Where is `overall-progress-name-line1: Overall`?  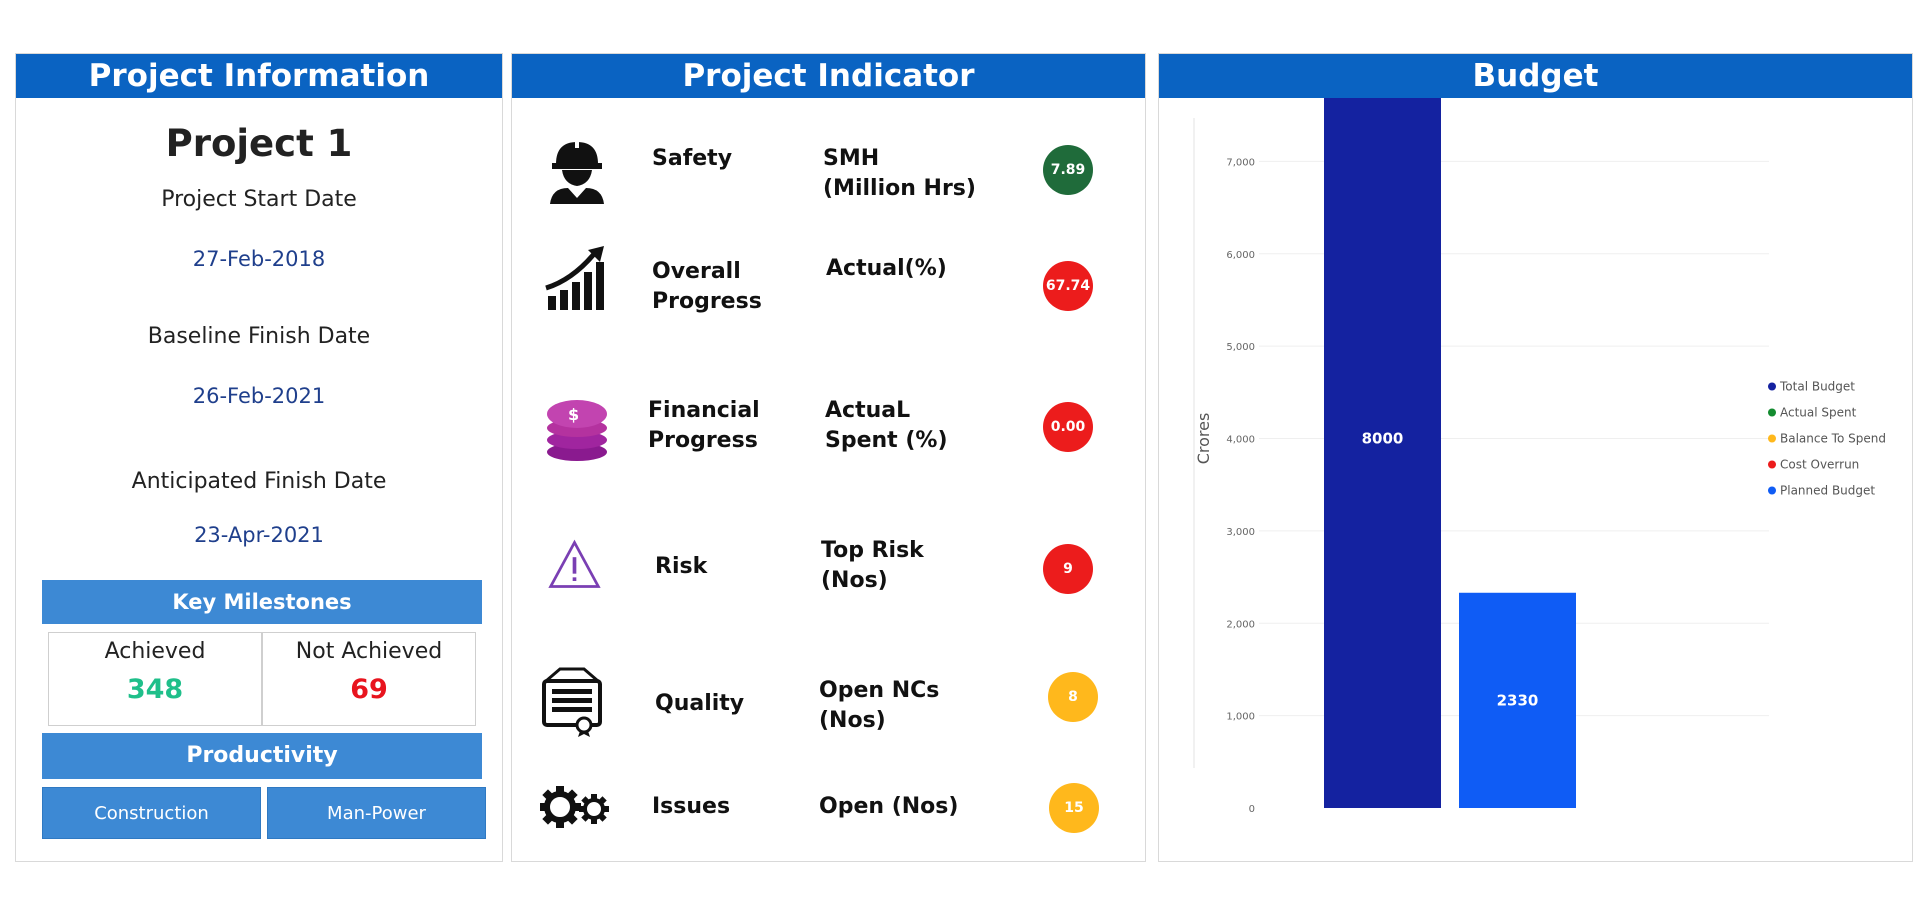 overall-progress-name-line1: Overall is located at coordinates (696, 271).